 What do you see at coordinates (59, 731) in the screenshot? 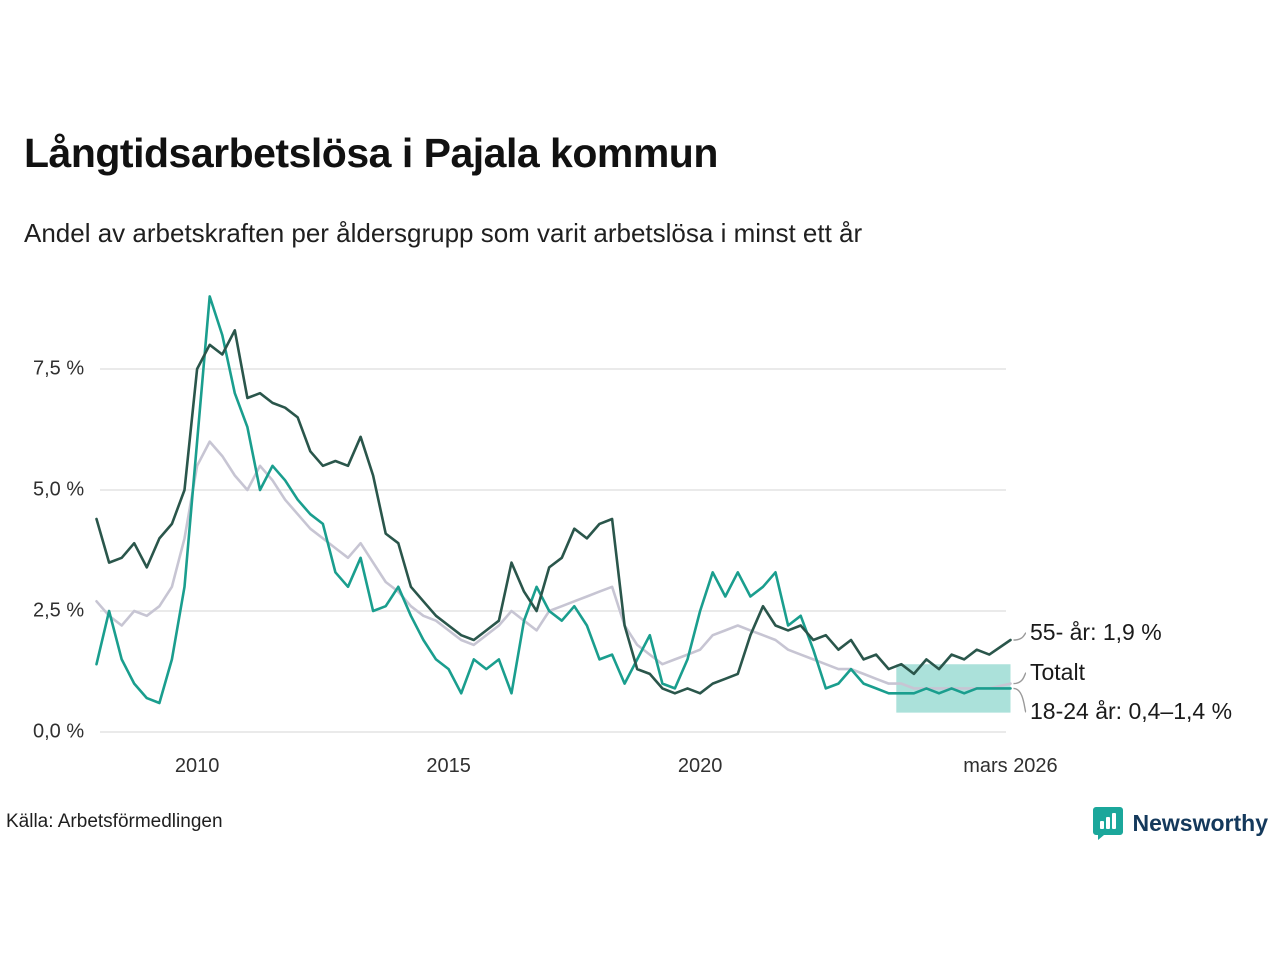
I see `y-axis-tick-label: 0,0 %` at bounding box center [59, 731].